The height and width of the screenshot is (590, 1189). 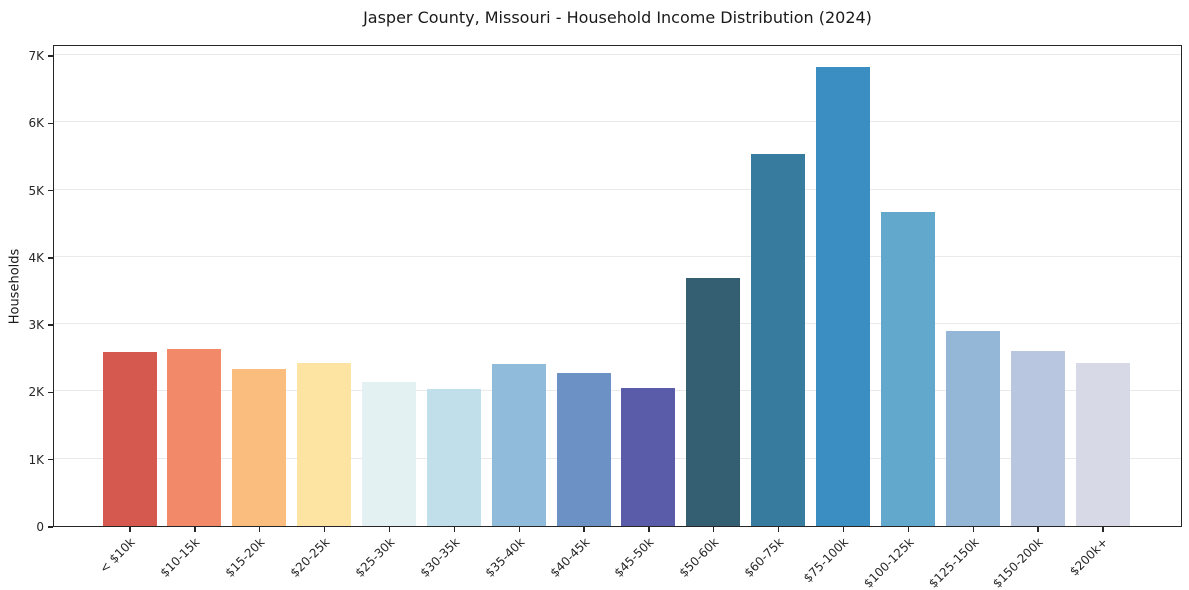 I want to click on x-tick-label: < $10k, so click(x=117, y=555).